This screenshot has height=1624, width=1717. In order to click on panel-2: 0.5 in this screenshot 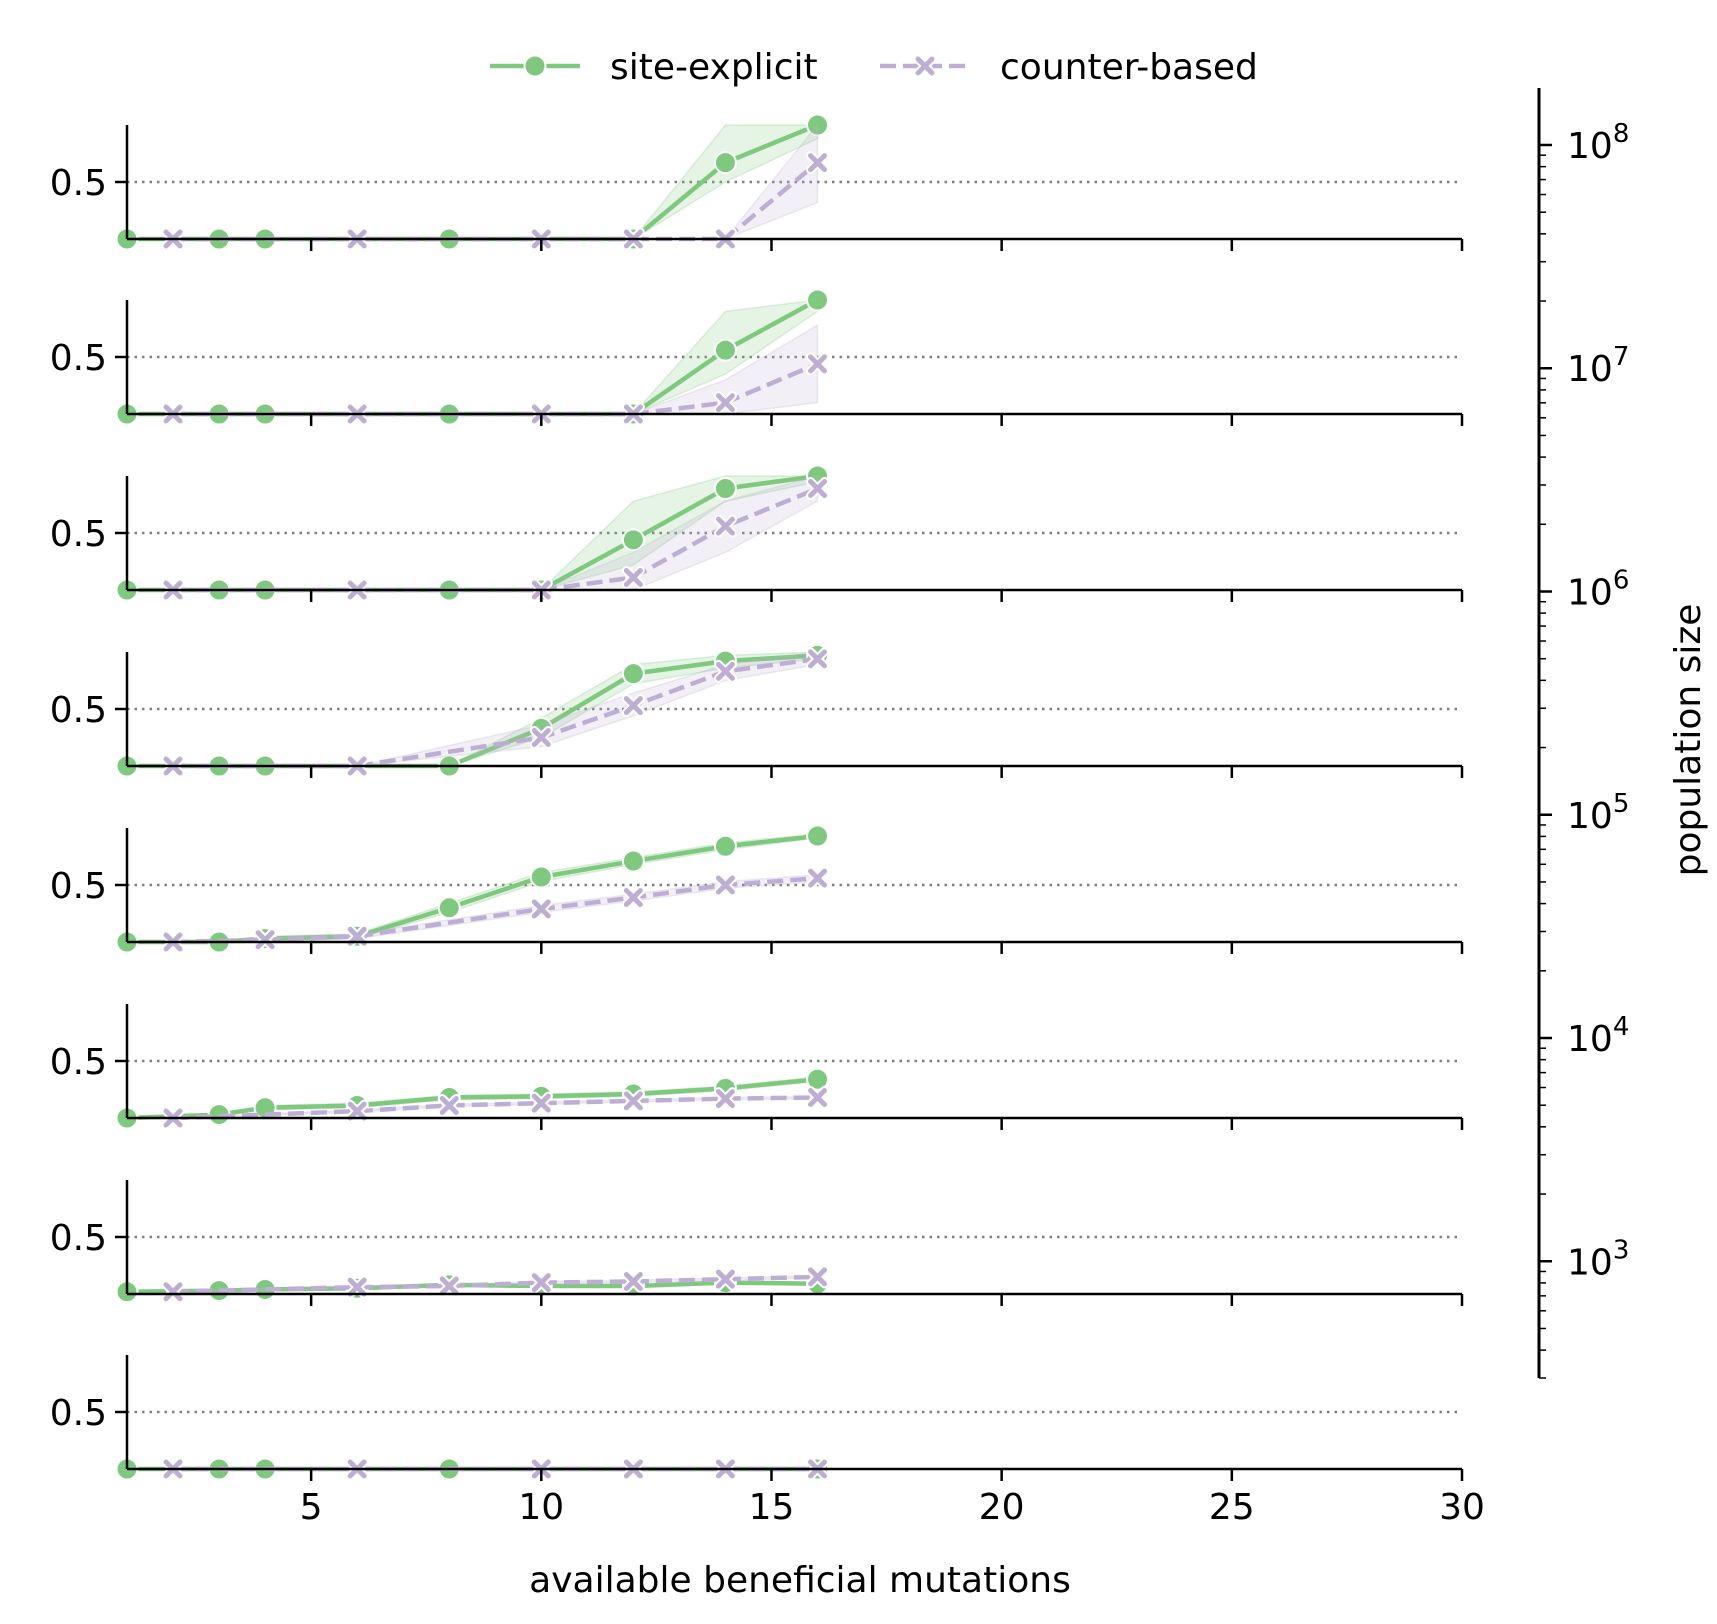, I will do `click(757, 357)`.